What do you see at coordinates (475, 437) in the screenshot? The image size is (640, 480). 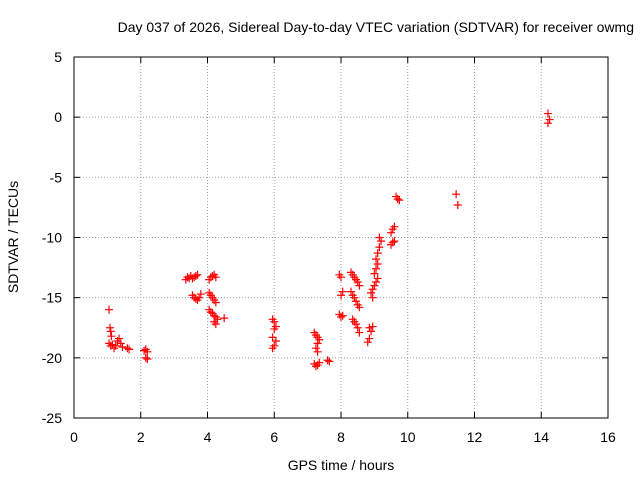 I see `x-tick-label: 12` at bounding box center [475, 437].